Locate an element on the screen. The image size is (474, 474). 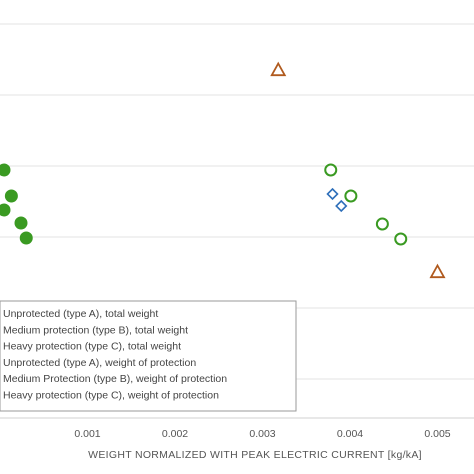
legend-entry: Unprotected (type A), total weight is located at coordinates (80, 314).